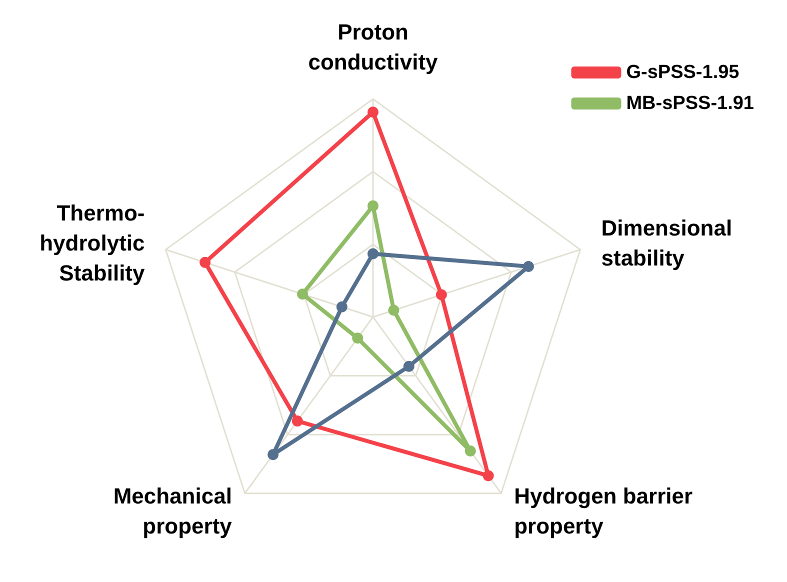 Image resolution: width=787 pixels, height=582 pixels. I want to click on legend-label: MB-sPSS-1.91, so click(690, 103).